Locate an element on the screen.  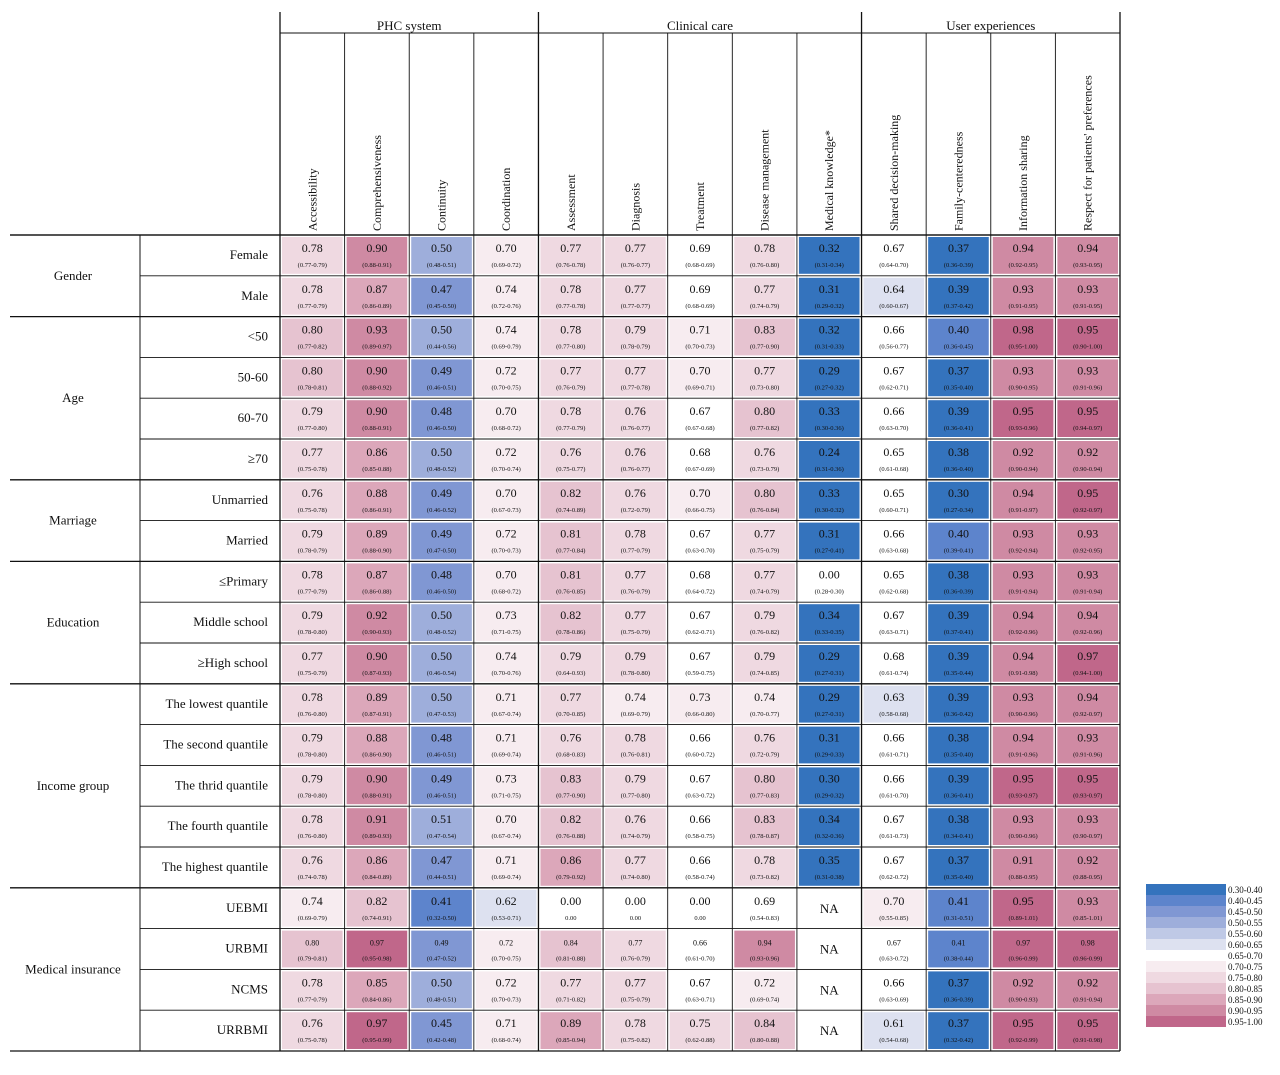
cell-value: 0.92 is located at coordinates (376, 615).